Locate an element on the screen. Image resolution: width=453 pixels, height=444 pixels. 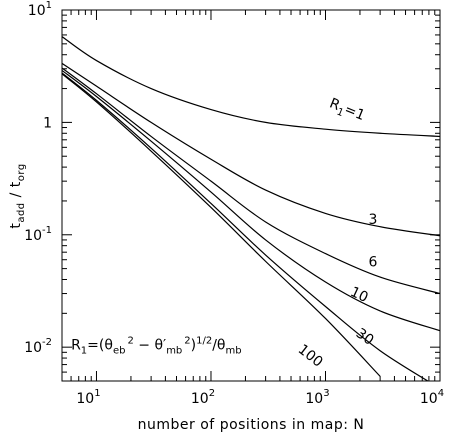
curve-label-5: 100 is located at coordinates (310, 356).